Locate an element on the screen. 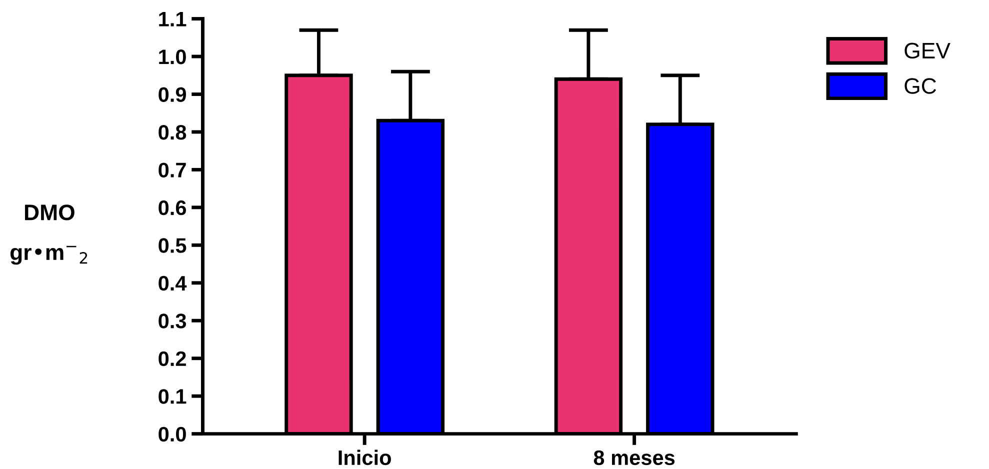  y-tick-label: 1.0 is located at coordinates (172, 56).